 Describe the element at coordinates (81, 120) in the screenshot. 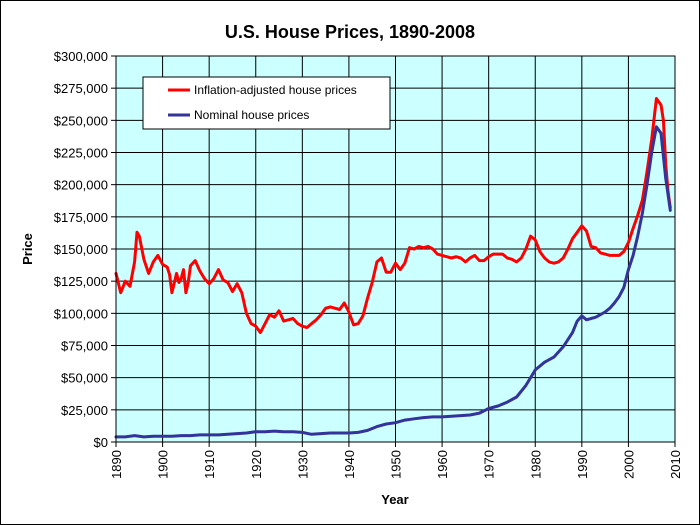

I see `y-tick-label: $250,000` at that location.